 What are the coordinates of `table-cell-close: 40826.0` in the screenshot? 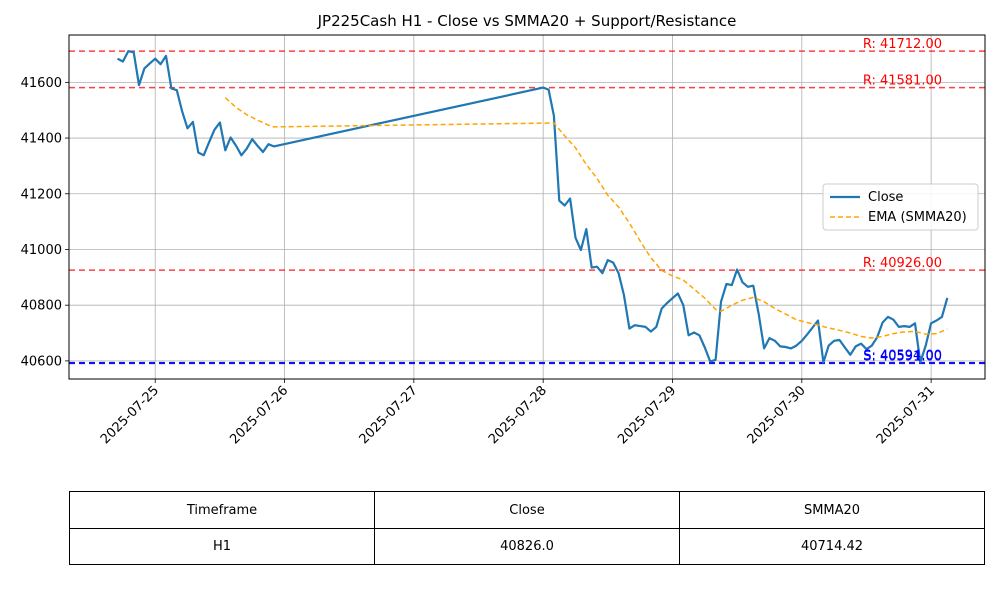 It's located at (527, 546).